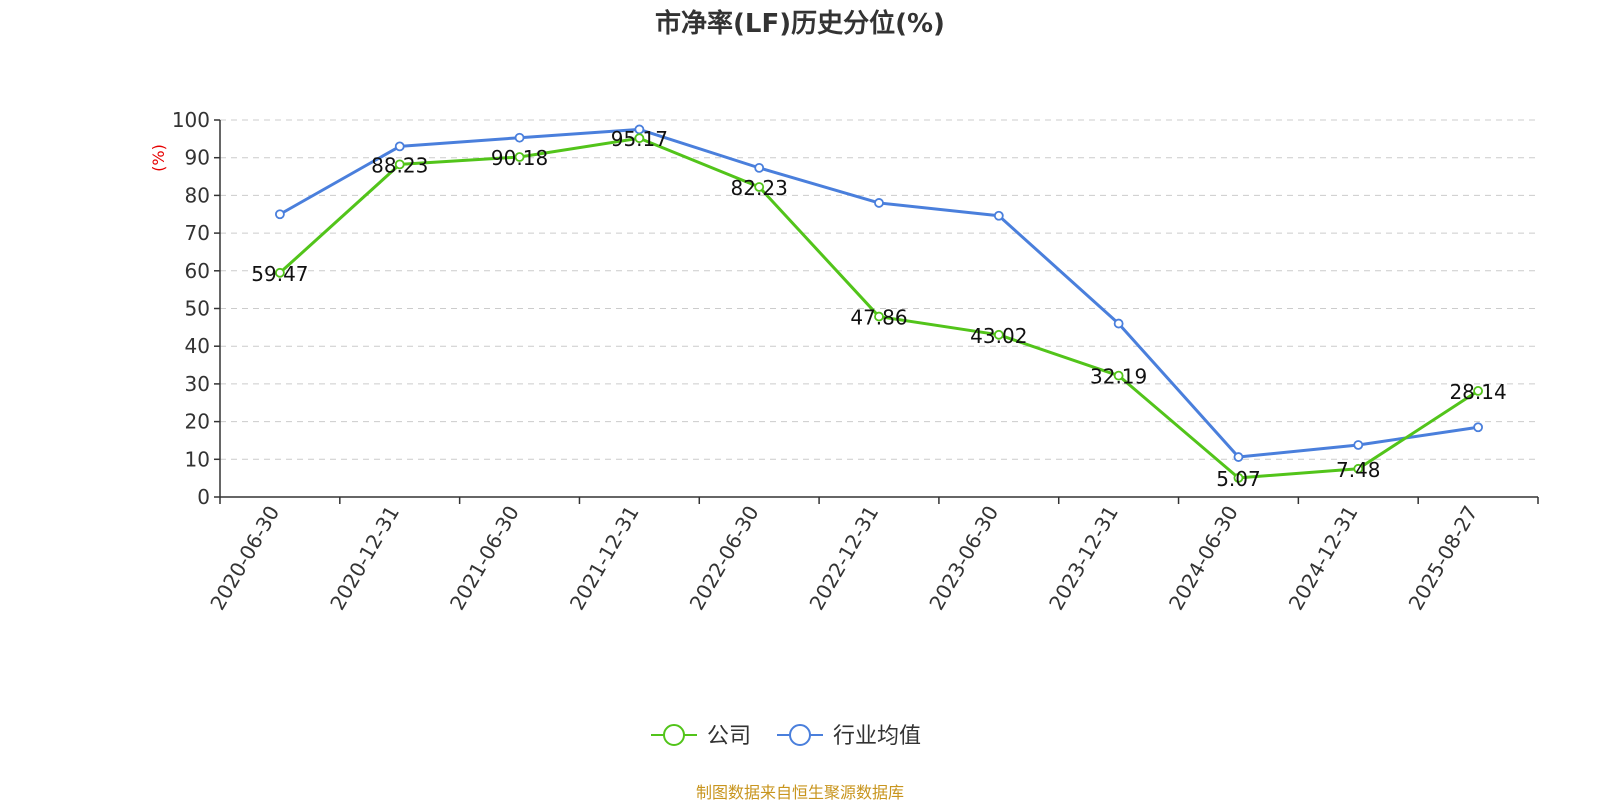 The height and width of the screenshot is (800, 1600). Describe the element at coordinates (484, 558) in the screenshot. I see `x-tick-label-2: 2021-06-30` at that location.